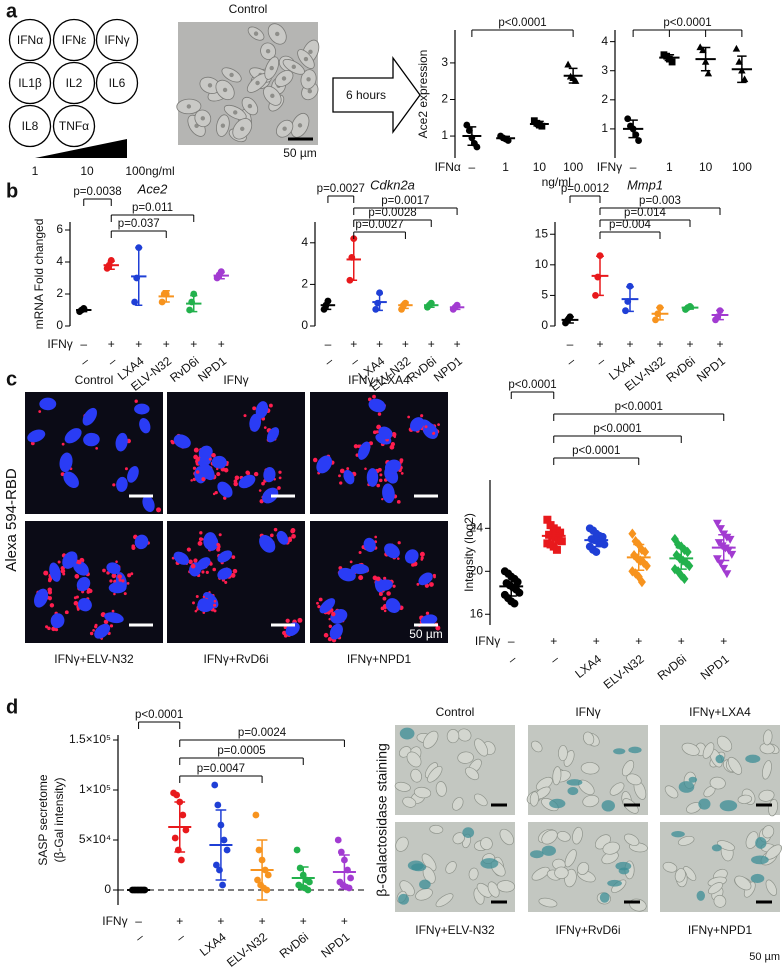 This screenshot has width=782, height=967. I want to click on y-tick-label: 5, so click(544, 295).